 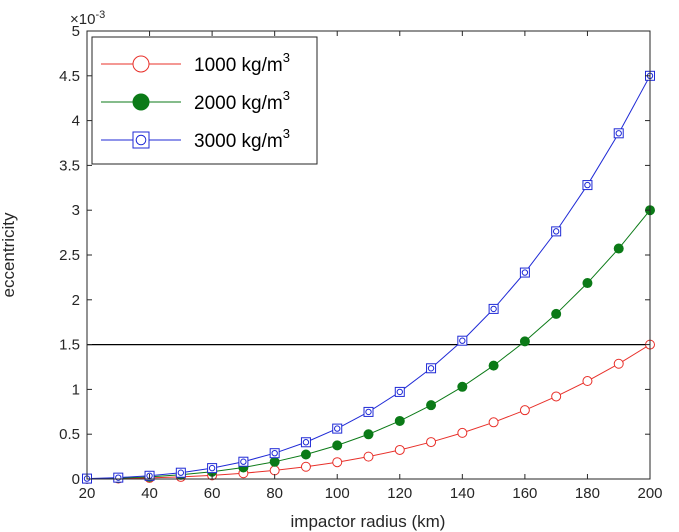 I want to click on legend-label-text: 1000 kg/m, so click(x=238, y=65).